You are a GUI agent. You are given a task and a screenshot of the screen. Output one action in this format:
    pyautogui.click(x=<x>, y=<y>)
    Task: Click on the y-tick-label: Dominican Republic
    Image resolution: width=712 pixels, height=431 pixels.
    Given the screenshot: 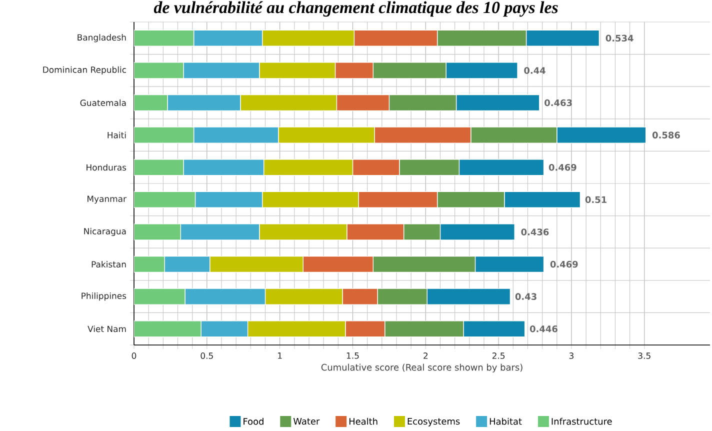 What is the action you would take?
    pyautogui.click(x=84, y=70)
    